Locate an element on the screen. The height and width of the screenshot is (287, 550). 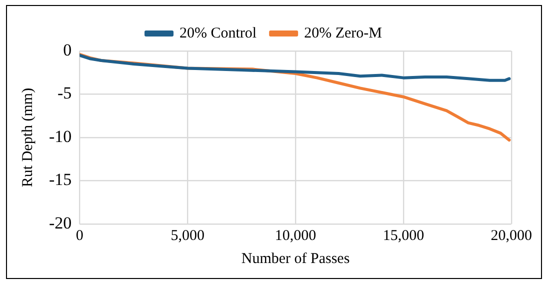
x-tick-label: 20,000 is located at coordinates (511, 236).